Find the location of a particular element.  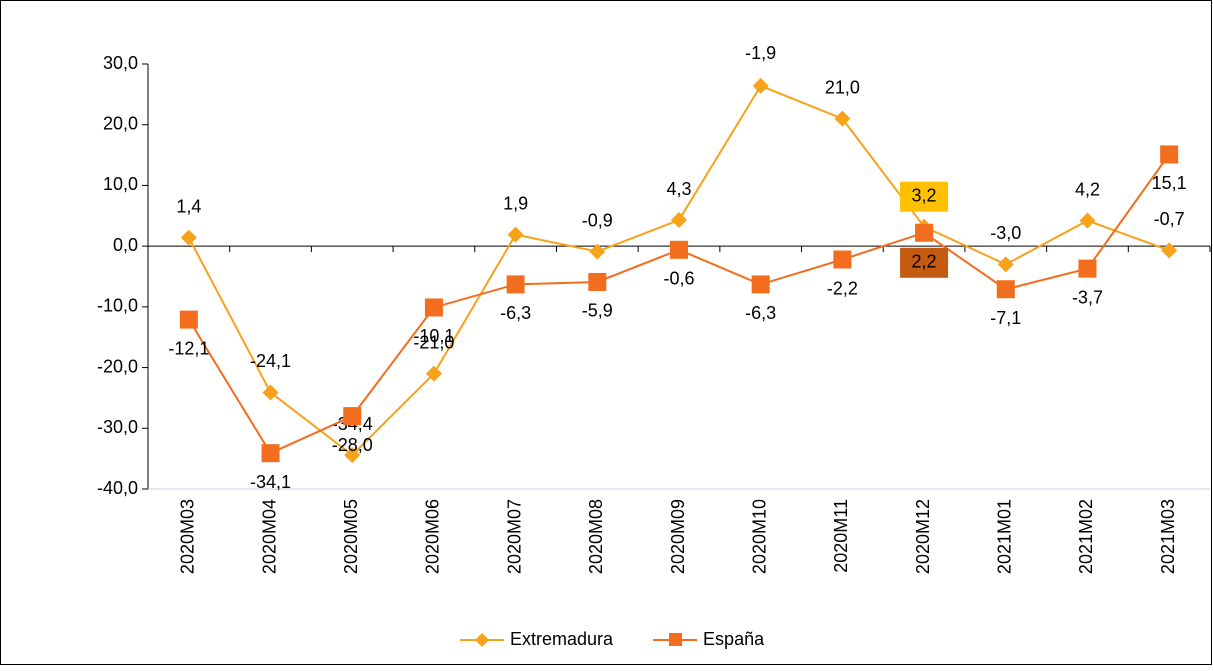

data-label: -24,1 is located at coordinates (270, 361).